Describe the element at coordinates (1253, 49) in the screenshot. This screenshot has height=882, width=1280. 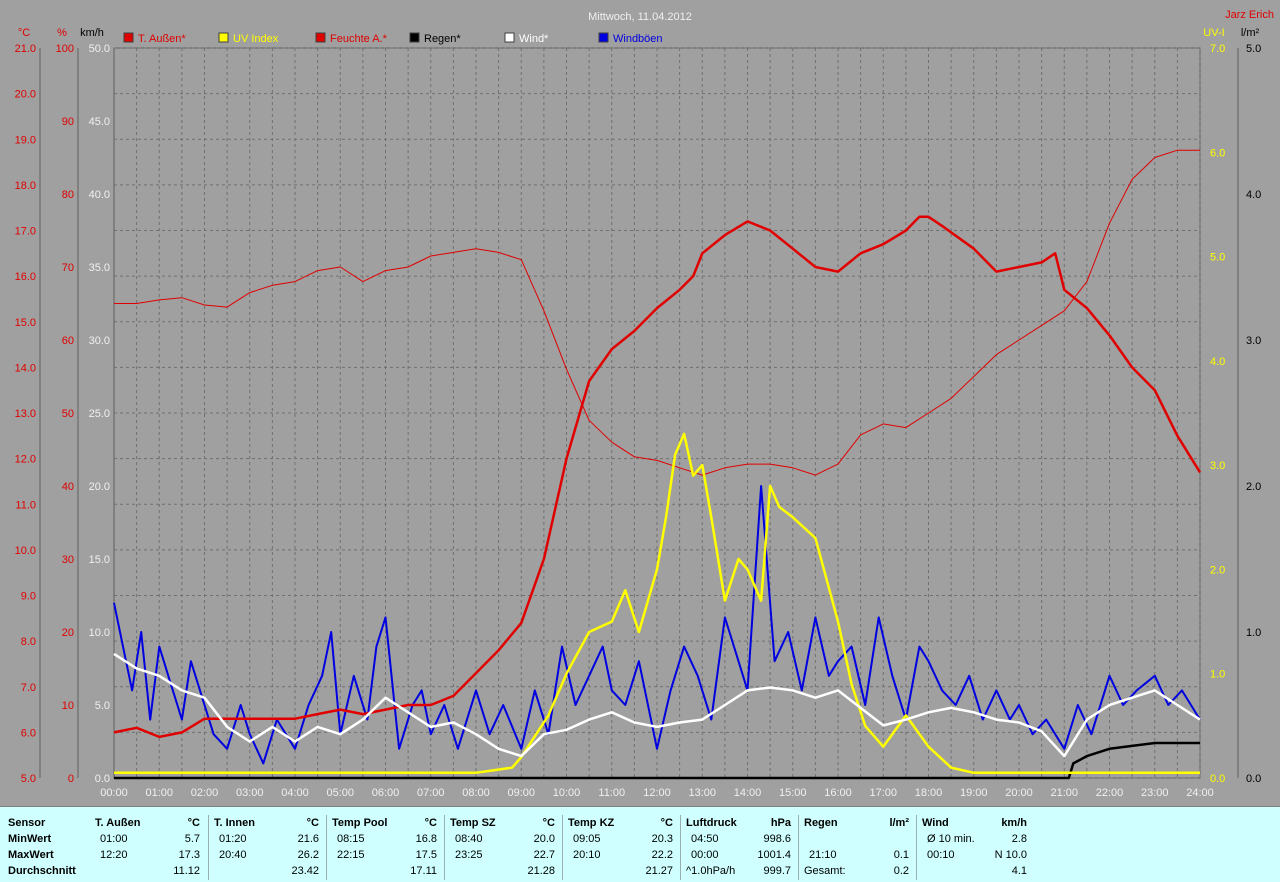
I see `rain-tick-label: 5.0` at that location.